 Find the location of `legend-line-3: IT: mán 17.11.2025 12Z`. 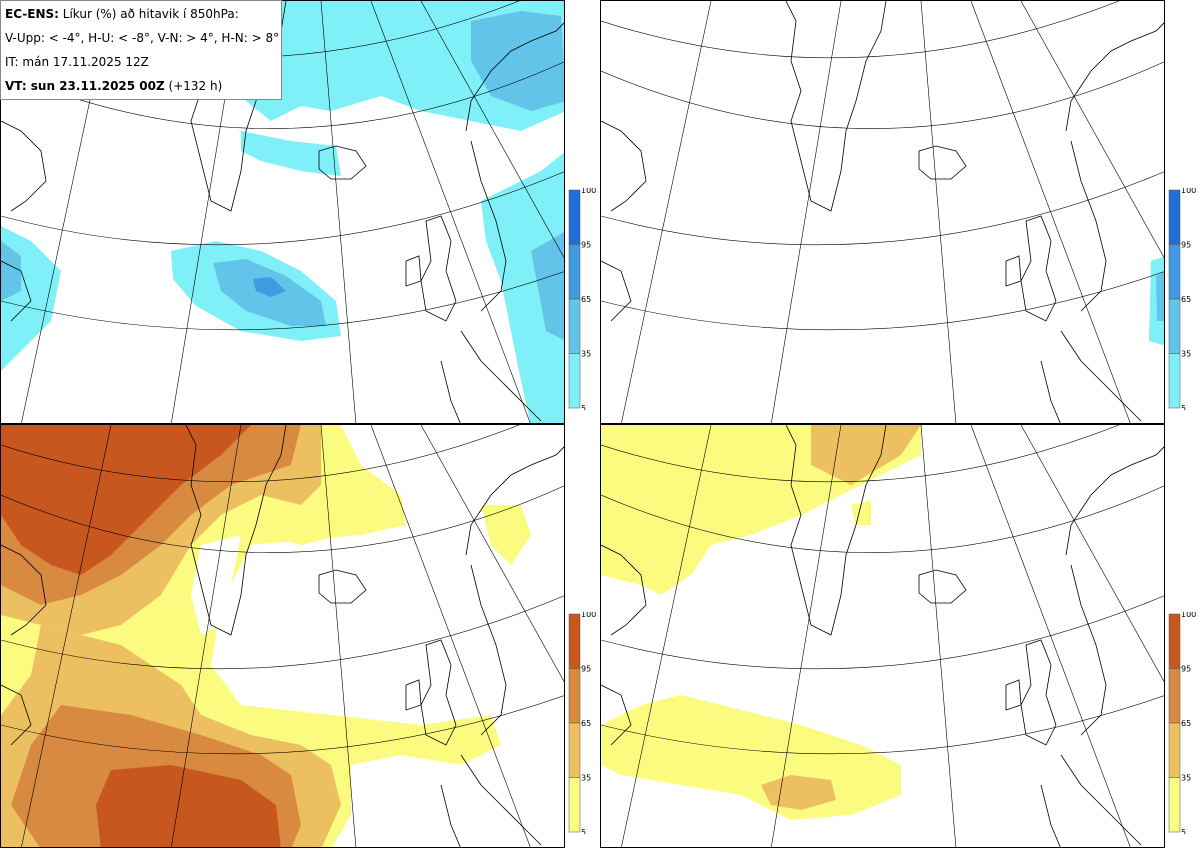

legend-line-3: IT: mán 17.11.2025 12Z is located at coordinates (77, 62).